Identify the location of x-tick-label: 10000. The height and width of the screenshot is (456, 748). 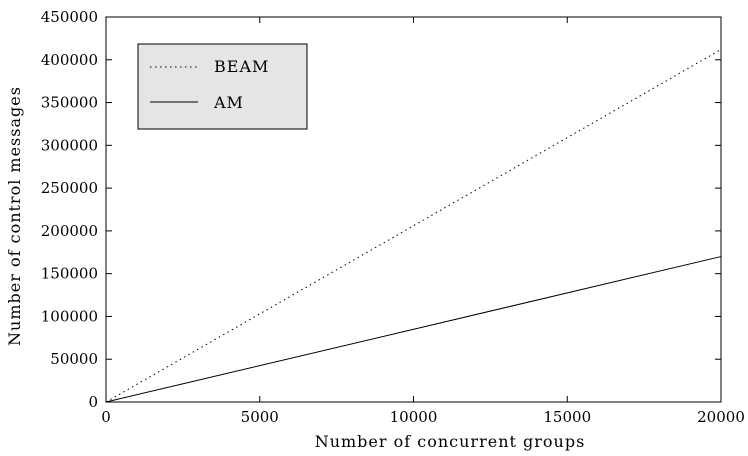
(414, 417).